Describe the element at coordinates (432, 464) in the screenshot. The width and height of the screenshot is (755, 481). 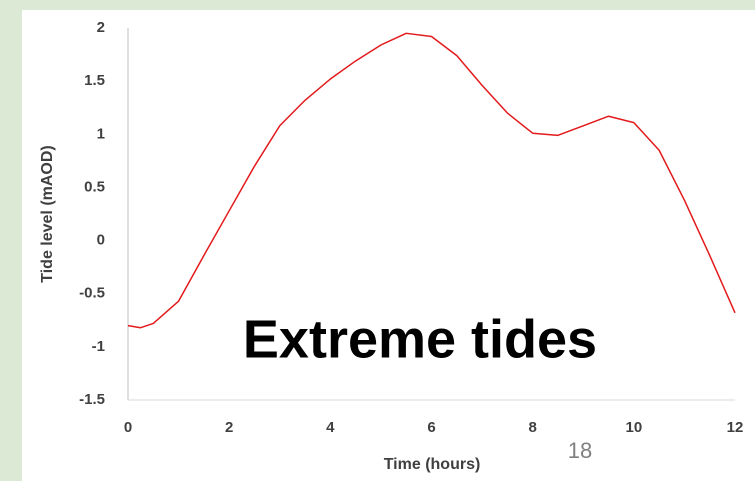
I see `x-axis-label: Time (hours)` at that location.